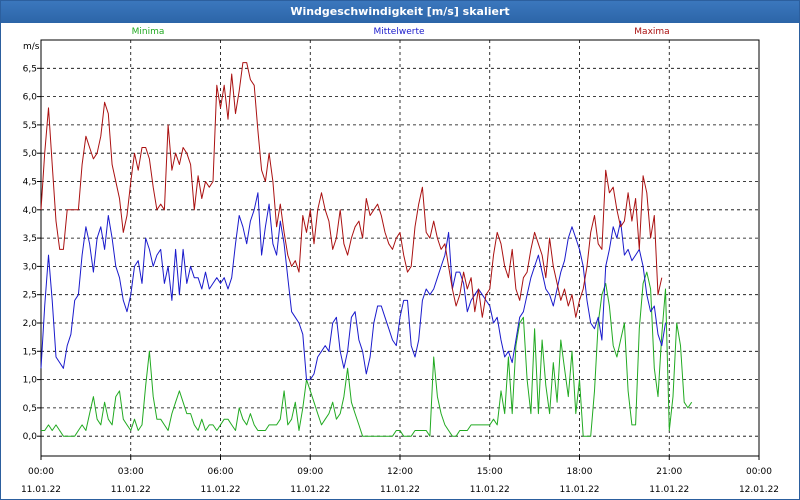 The height and width of the screenshot is (500, 800). What do you see at coordinates (30, 324) in the screenshot?
I see `y-tick-label: 2,0` at bounding box center [30, 324].